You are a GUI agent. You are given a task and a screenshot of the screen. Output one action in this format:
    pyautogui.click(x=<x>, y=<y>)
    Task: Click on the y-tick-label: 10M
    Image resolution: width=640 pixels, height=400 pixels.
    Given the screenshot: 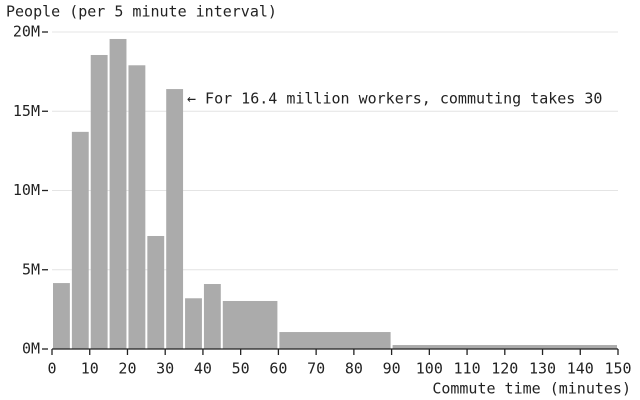 What is the action you would take?
    pyautogui.click(x=26, y=190)
    